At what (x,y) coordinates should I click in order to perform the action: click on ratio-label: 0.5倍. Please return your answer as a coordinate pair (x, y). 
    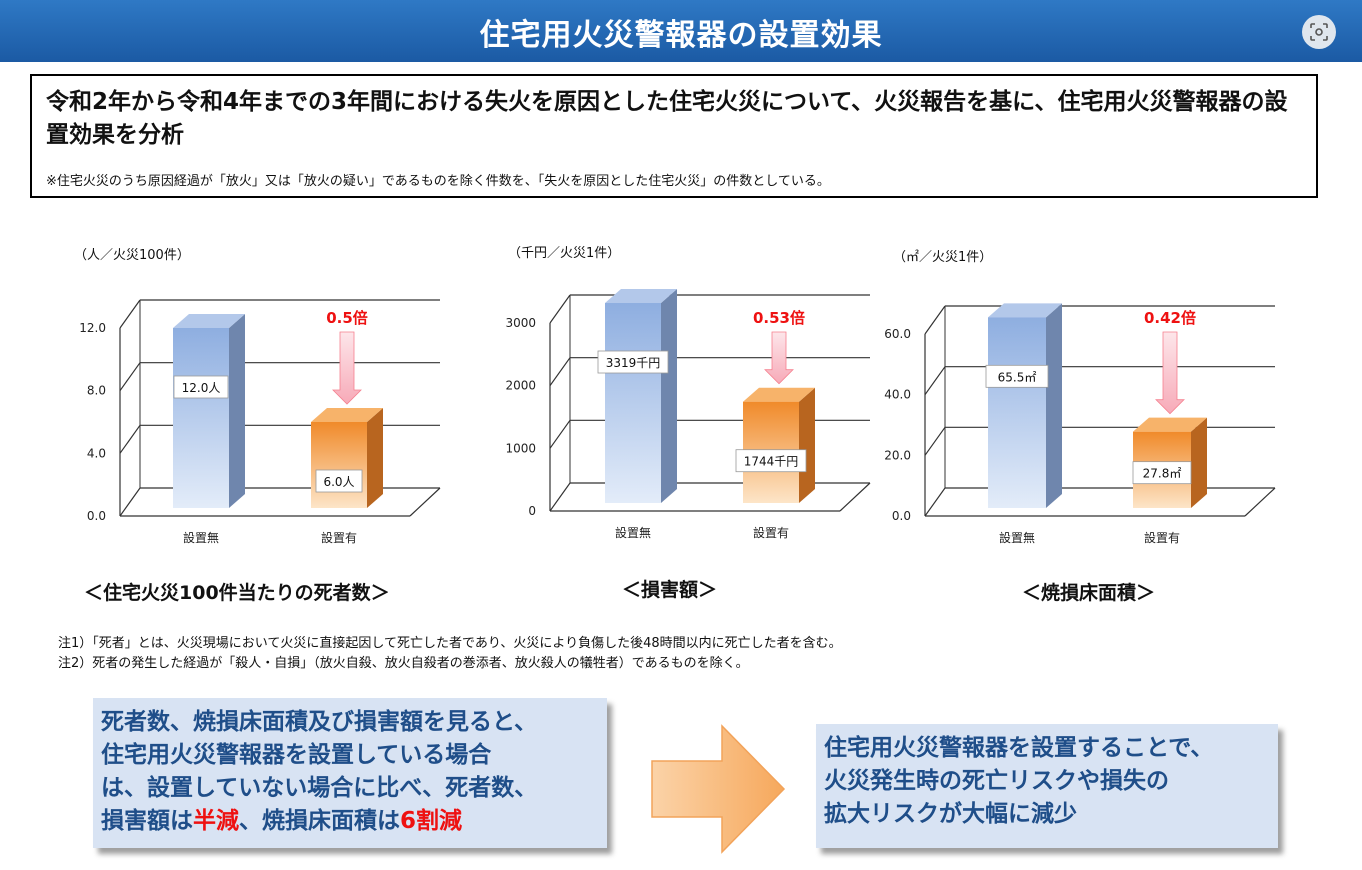
    Looking at the image, I should click on (347, 318).